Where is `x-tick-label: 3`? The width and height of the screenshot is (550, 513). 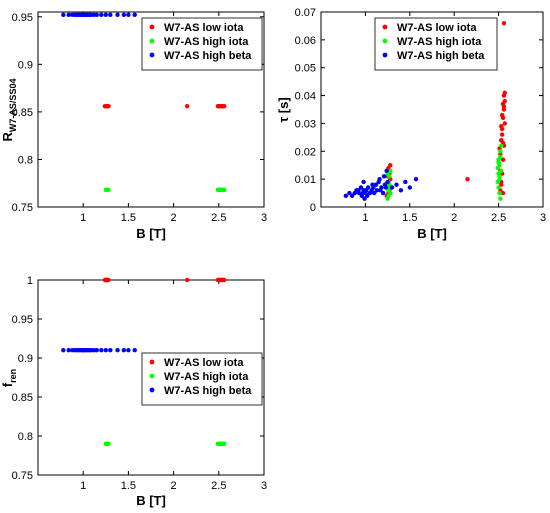
x-tick-label: 3 is located at coordinates (264, 218).